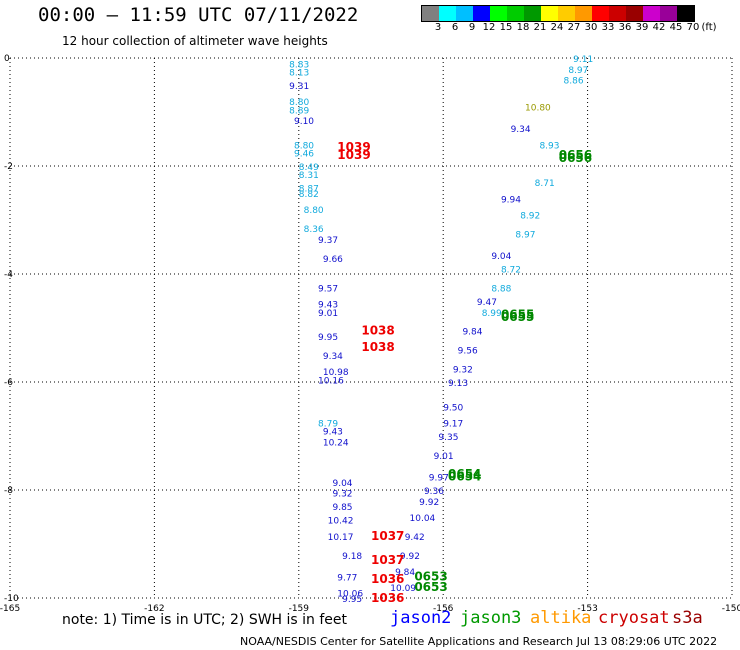 This screenshot has height=650, width=740. I want to click on legend-jason3: jason3, so click(491, 618).